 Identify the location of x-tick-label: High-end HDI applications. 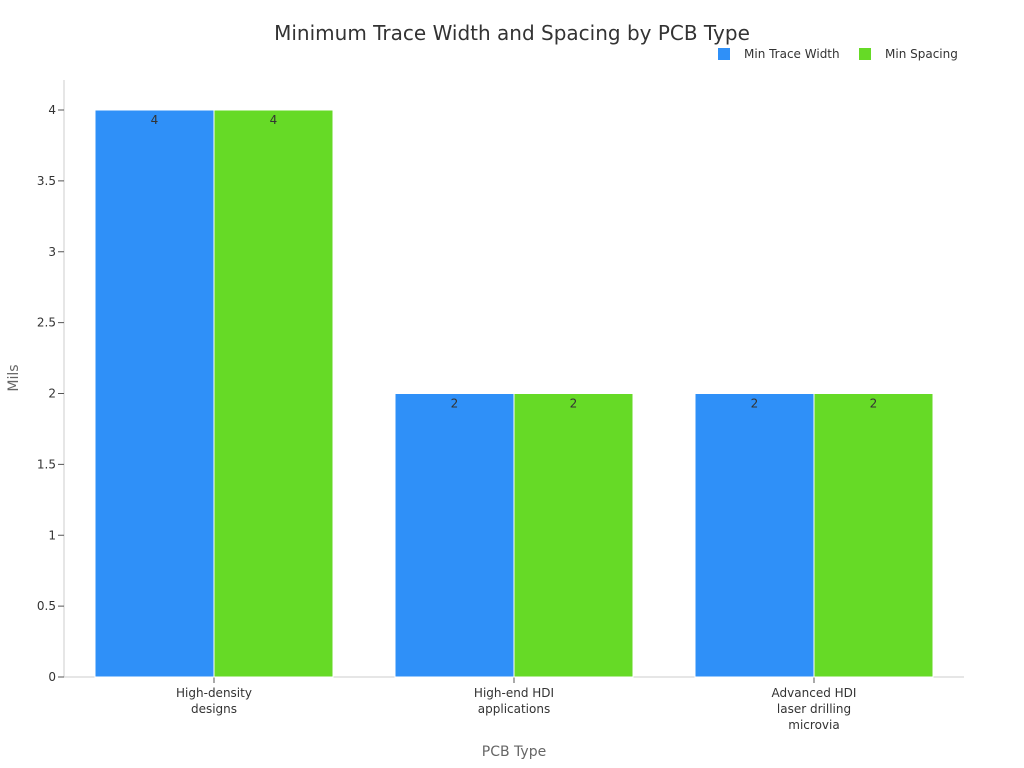
(514, 701).